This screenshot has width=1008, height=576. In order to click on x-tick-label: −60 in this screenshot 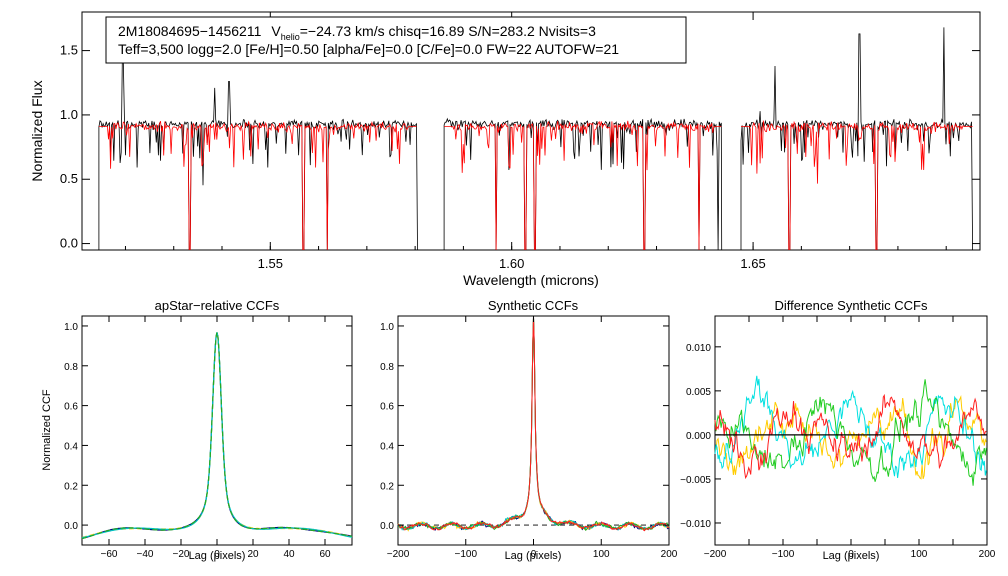, I will do `click(109, 554)`.